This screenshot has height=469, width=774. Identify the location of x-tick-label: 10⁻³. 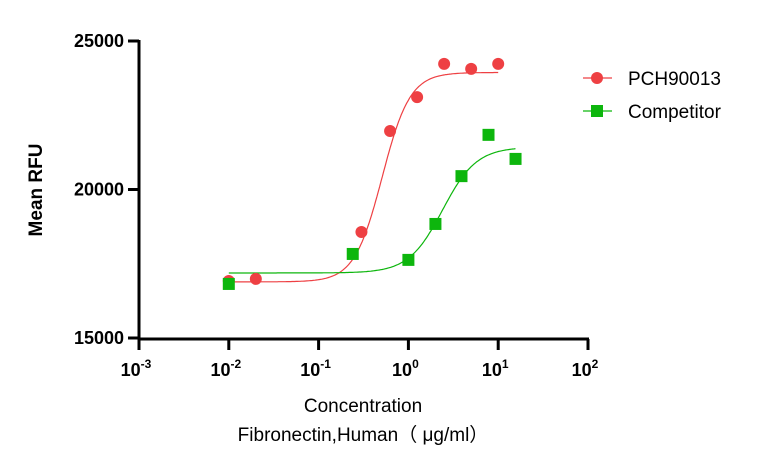
(136, 368).